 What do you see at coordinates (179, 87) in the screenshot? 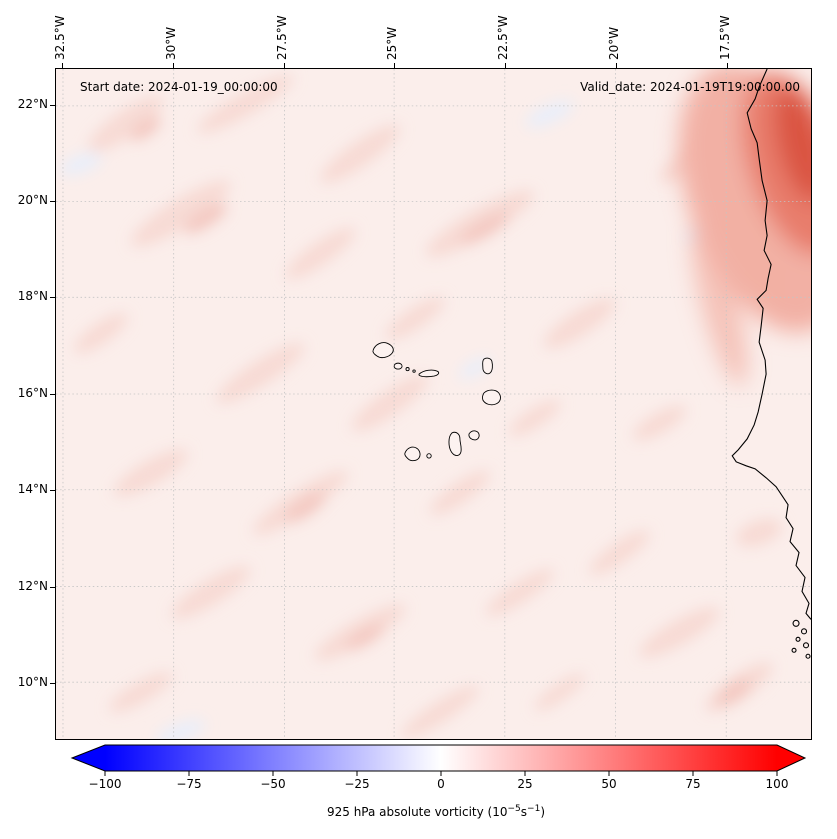
I see `start-date-label: Start date: 2024-01-19_00:00:00` at bounding box center [179, 87].